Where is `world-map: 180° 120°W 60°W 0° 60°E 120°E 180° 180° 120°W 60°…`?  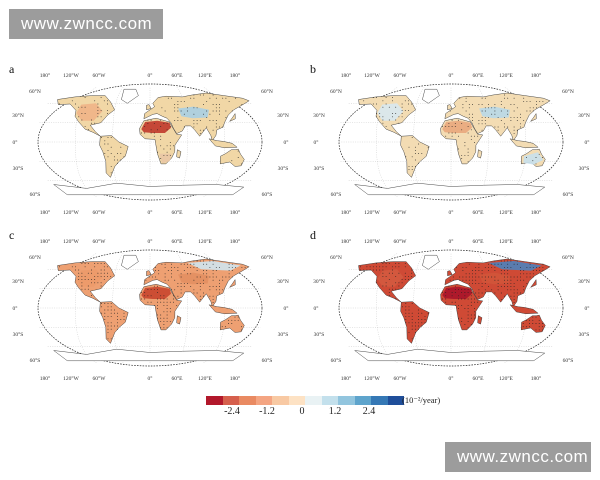 world-map: 180° 120°W 60°W 0° 60°E 120°E 180° 180° 120°W 60°… is located at coordinates (150, 310).